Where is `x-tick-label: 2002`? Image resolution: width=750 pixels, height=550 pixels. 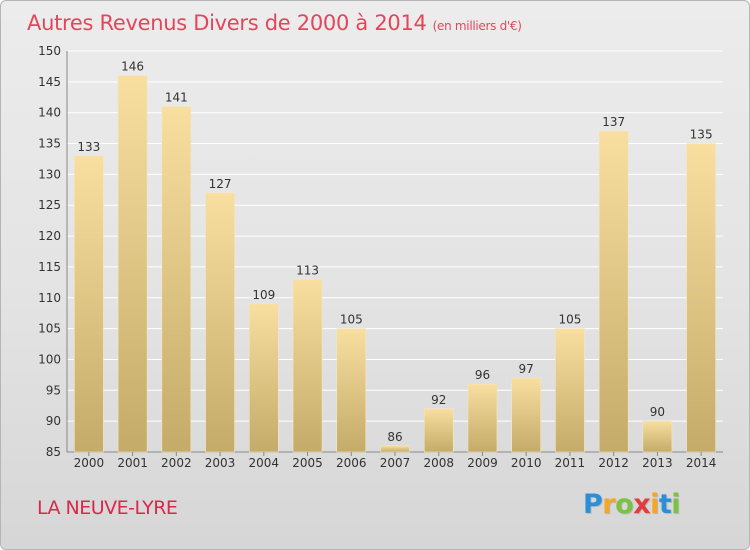
x-tick-label: 2002 is located at coordinates (176, 463).